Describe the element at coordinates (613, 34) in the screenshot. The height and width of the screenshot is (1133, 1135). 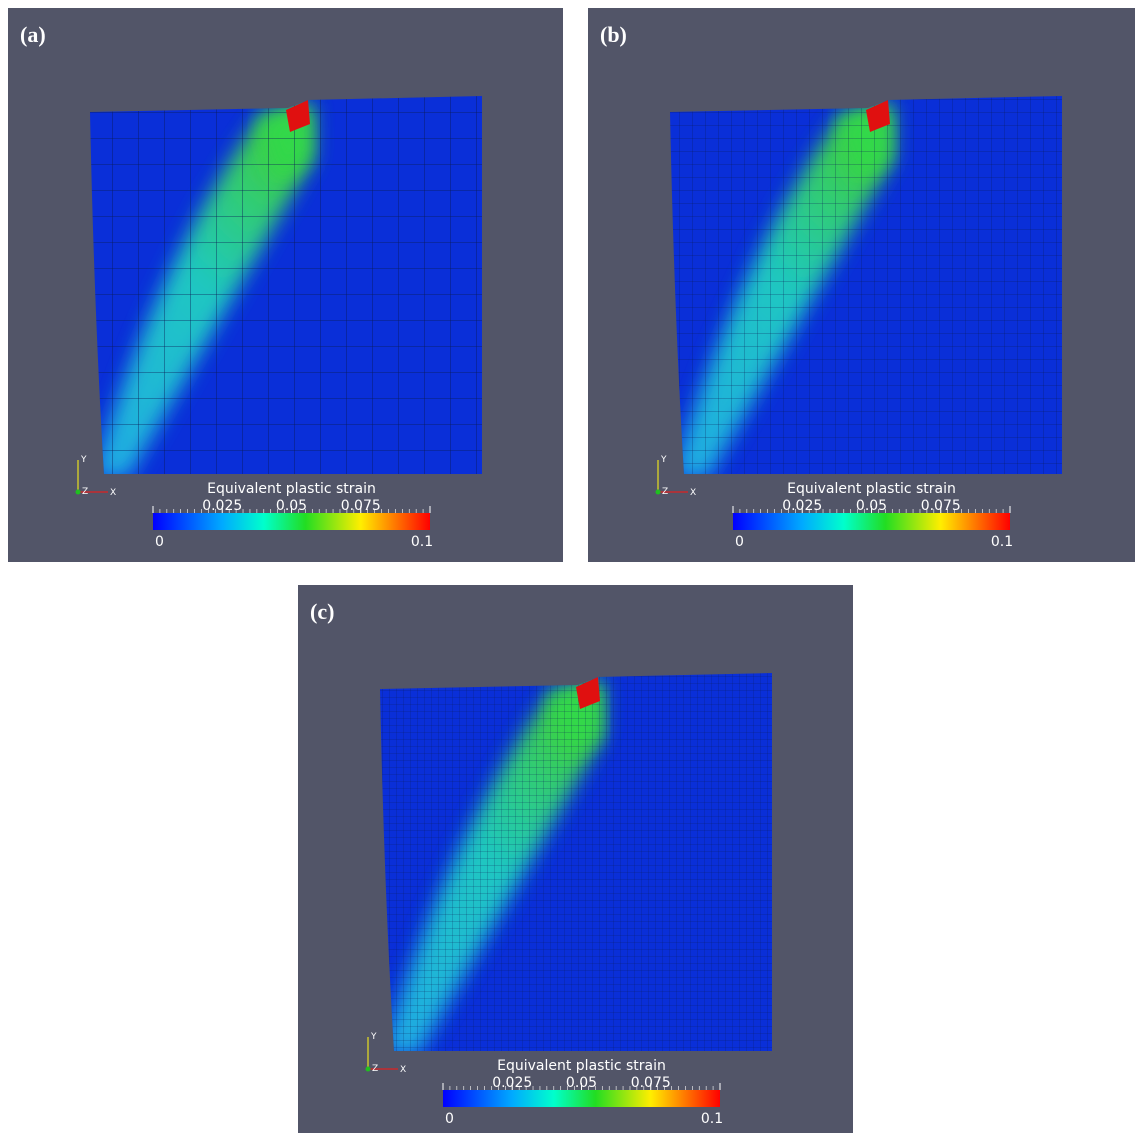
I see `panel-label: (b)` at that location.